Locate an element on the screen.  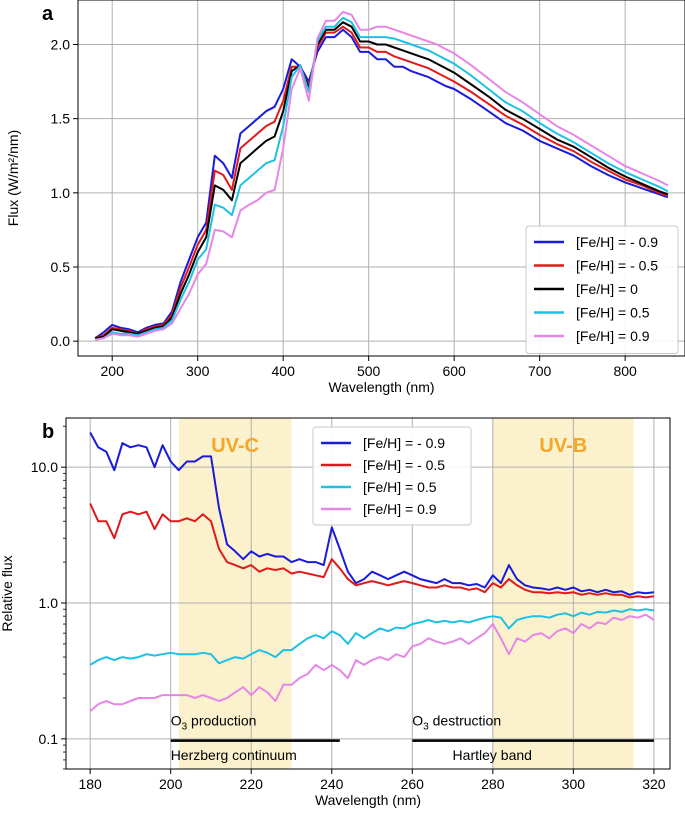
annotation-text: O3 production is located at coordinates (214, 723).